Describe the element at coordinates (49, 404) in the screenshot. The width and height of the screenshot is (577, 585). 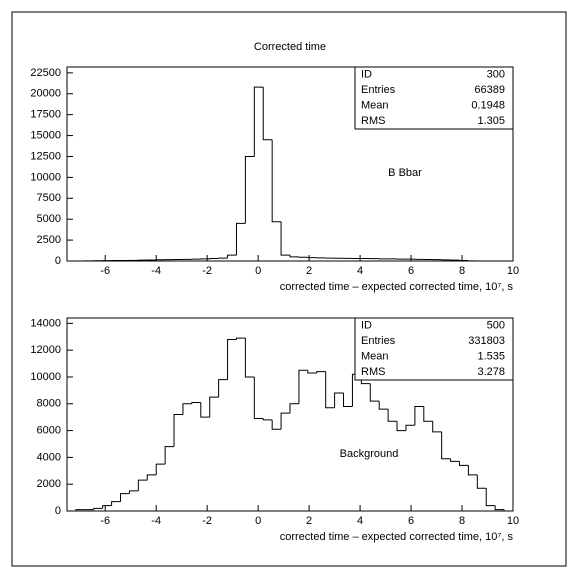
I see `y-tick-label: 8000` at that location.